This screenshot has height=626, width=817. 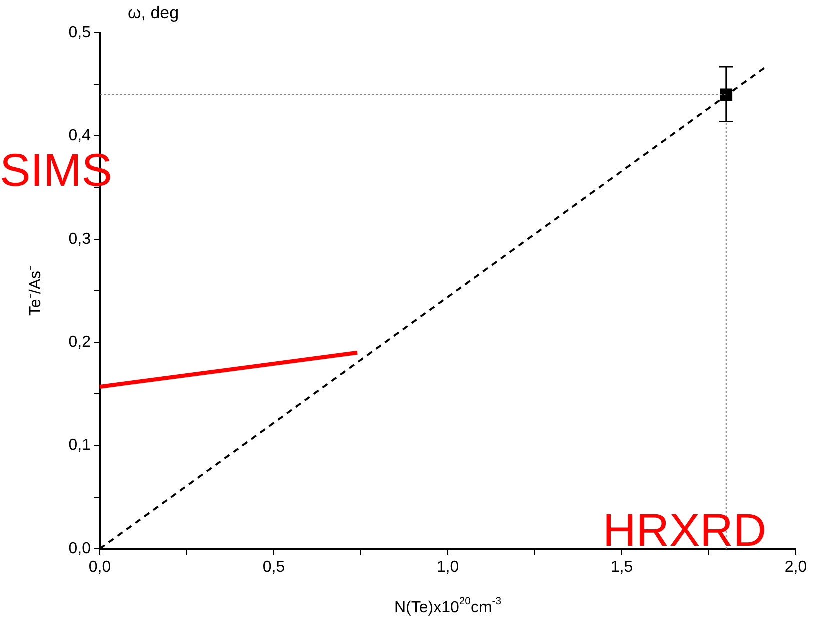 I want to click on y-tick-label: 0,3, so click(x=80, y=239).